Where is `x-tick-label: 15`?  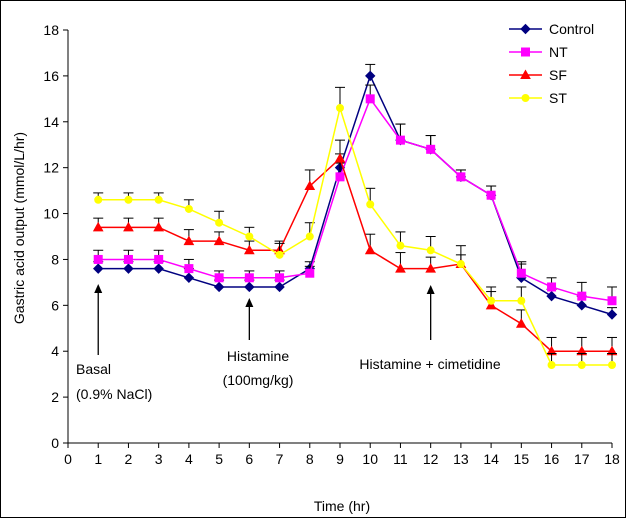 x-tick-label: 15 is located at coordinates (522, 459).